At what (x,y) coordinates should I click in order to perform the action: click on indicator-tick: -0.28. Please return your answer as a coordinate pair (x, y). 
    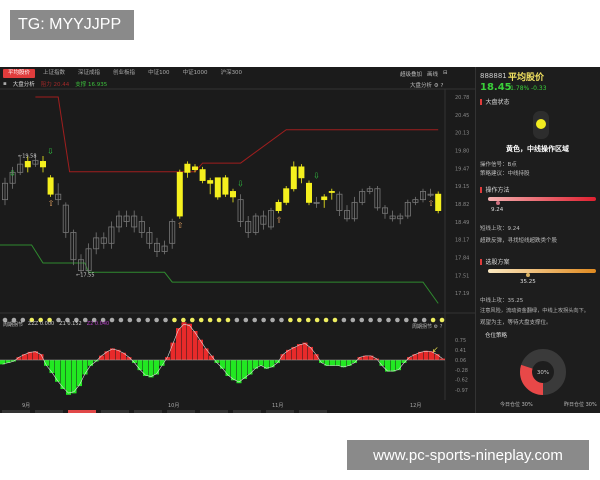
    Looking at the image, I should click on (461, 371).